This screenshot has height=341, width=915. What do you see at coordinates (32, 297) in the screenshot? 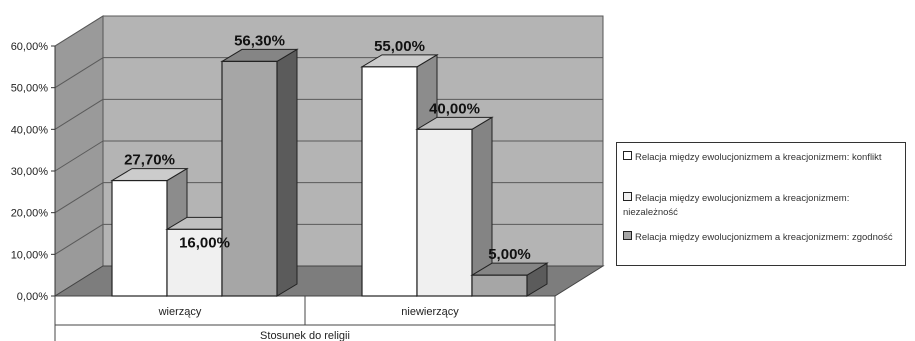
I see `y-tick-label: 0,00%` at bounding box center [32, 297].